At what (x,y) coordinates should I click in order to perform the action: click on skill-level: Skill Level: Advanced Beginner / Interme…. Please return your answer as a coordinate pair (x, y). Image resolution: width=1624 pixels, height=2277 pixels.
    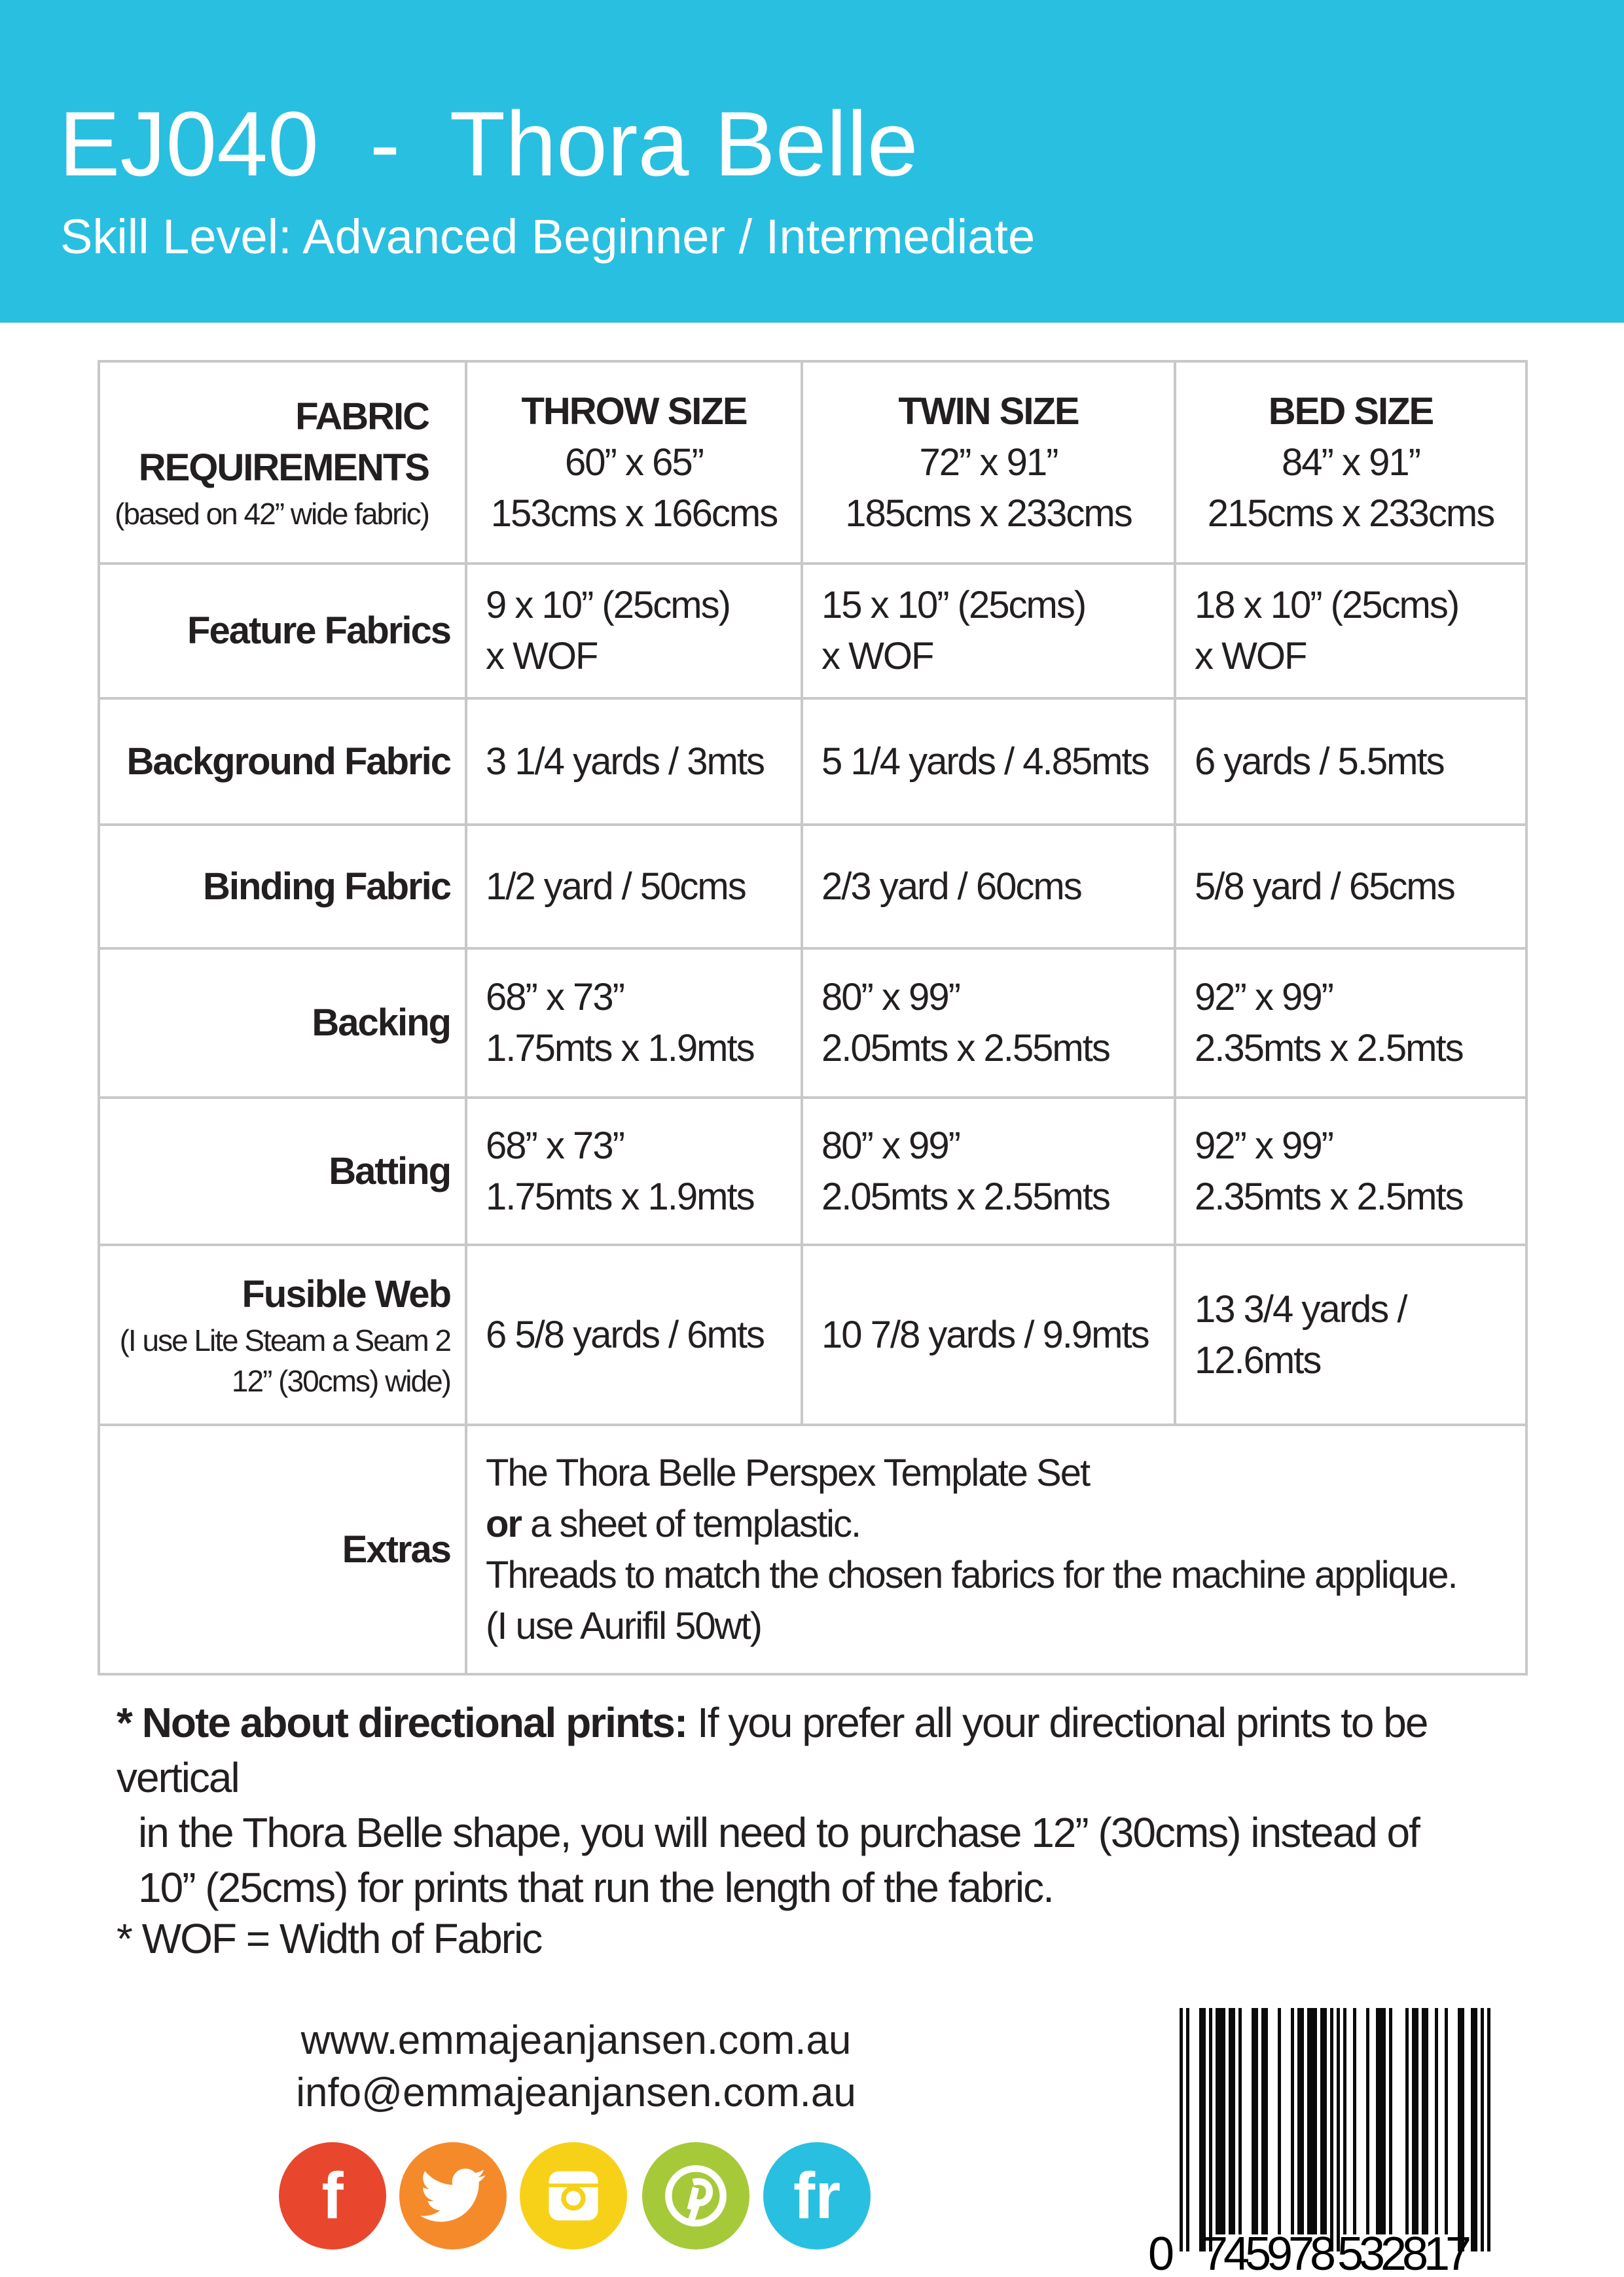
    Looking at the image, I should click on (548, 236).